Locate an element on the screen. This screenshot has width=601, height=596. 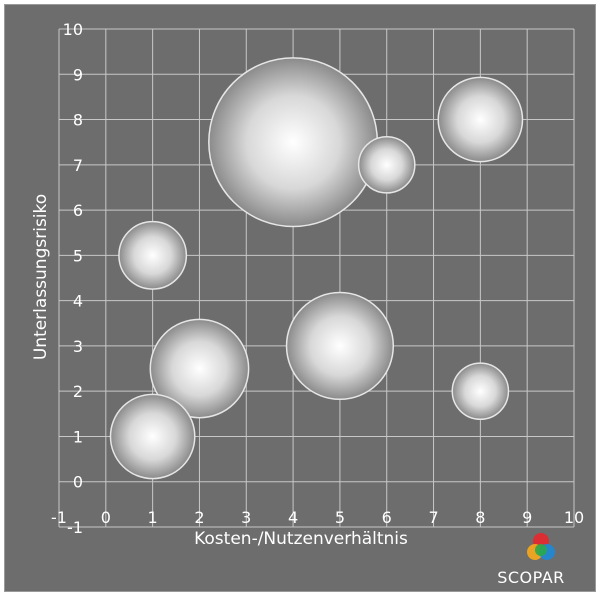
y-tick-label: 4 is located at coordinates (78, 301).